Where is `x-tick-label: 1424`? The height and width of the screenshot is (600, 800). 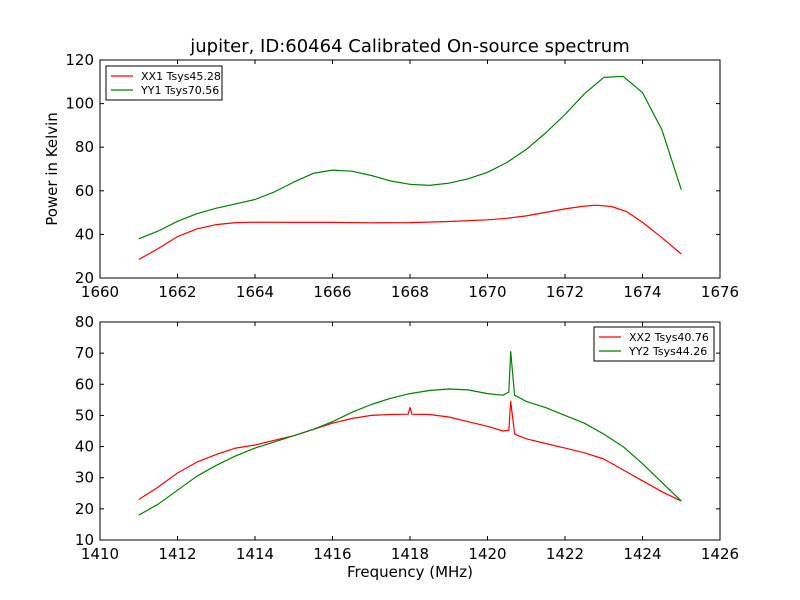
x-tick-label: 1424 is located at coordinates (642, 554).